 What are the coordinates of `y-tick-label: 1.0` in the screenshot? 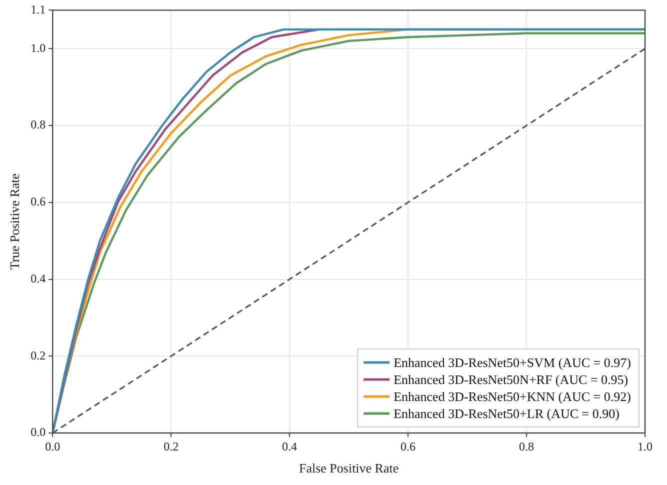 It's located at (38, 47).